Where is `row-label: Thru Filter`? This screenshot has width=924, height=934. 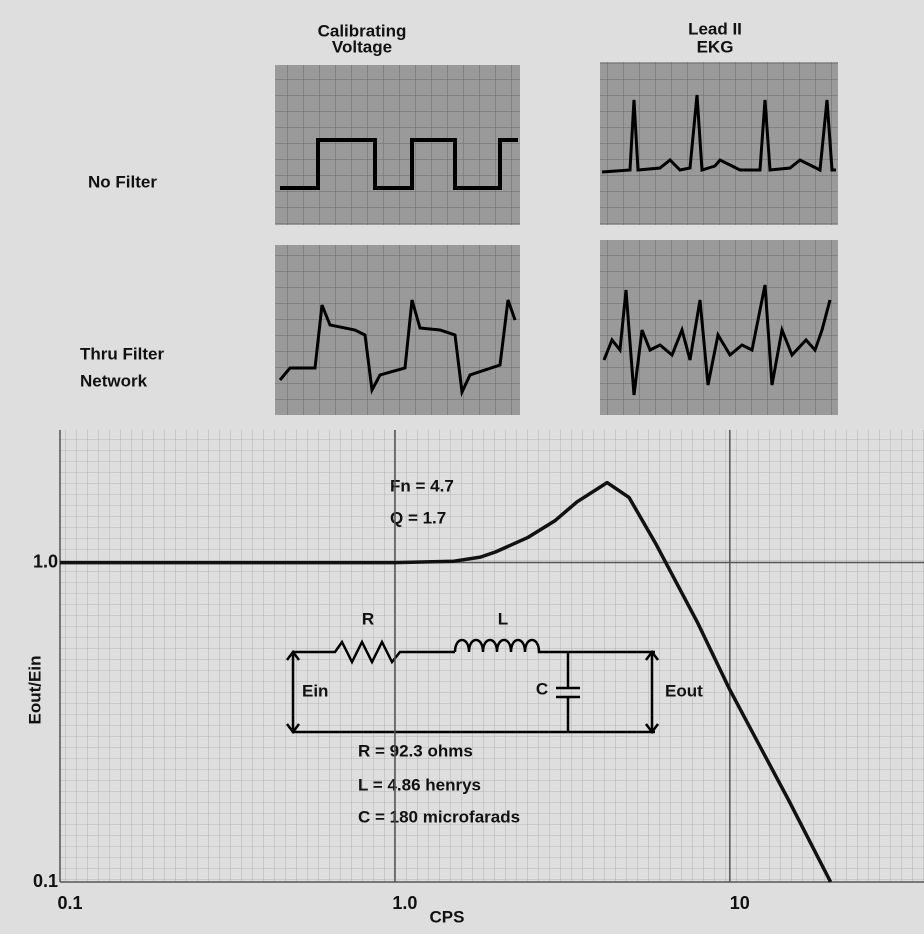
row-label: Thru Filter is located at coordinates (122, 353).